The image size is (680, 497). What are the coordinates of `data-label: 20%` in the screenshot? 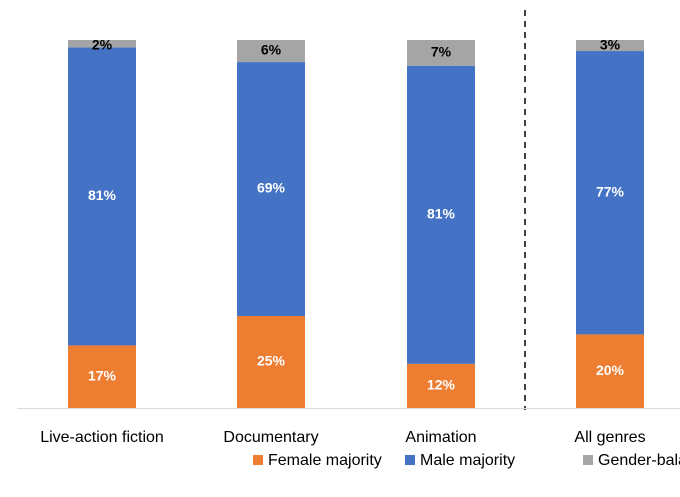 It's located at (610, 370).